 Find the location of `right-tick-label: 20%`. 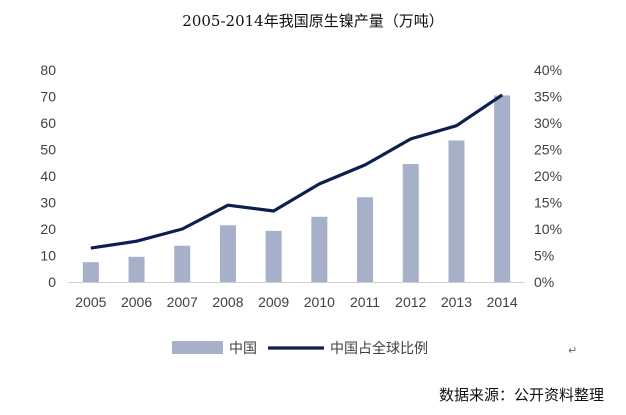

right-tick-label: 20% is located at coordinates (548, 176).